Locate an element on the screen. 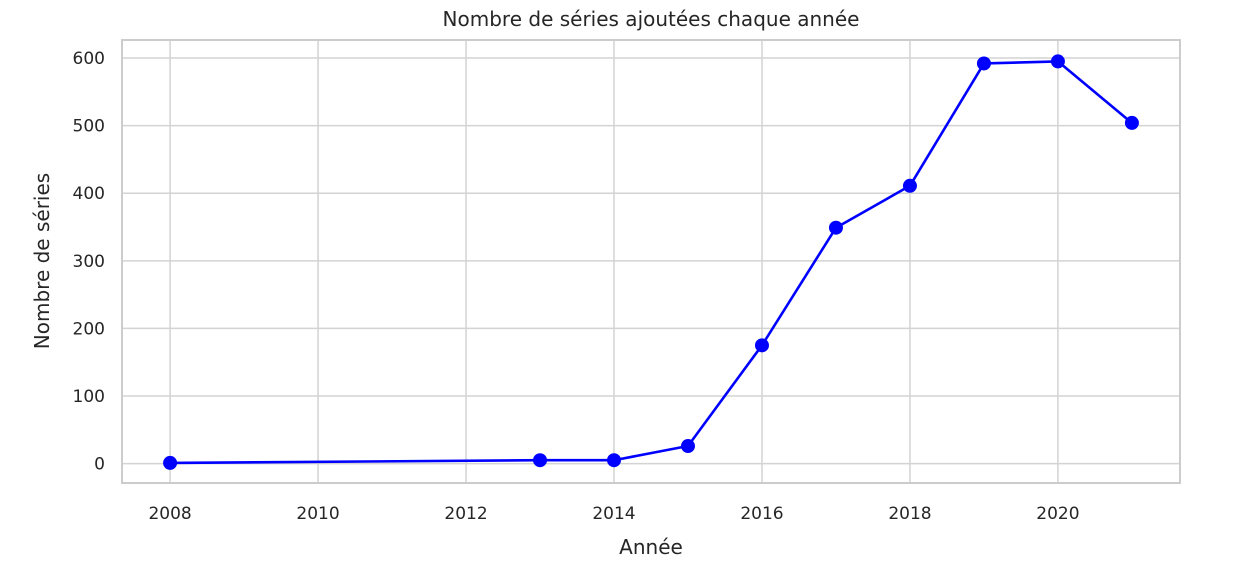  y-tick-label: 100 is located at coordinates (89, 397).